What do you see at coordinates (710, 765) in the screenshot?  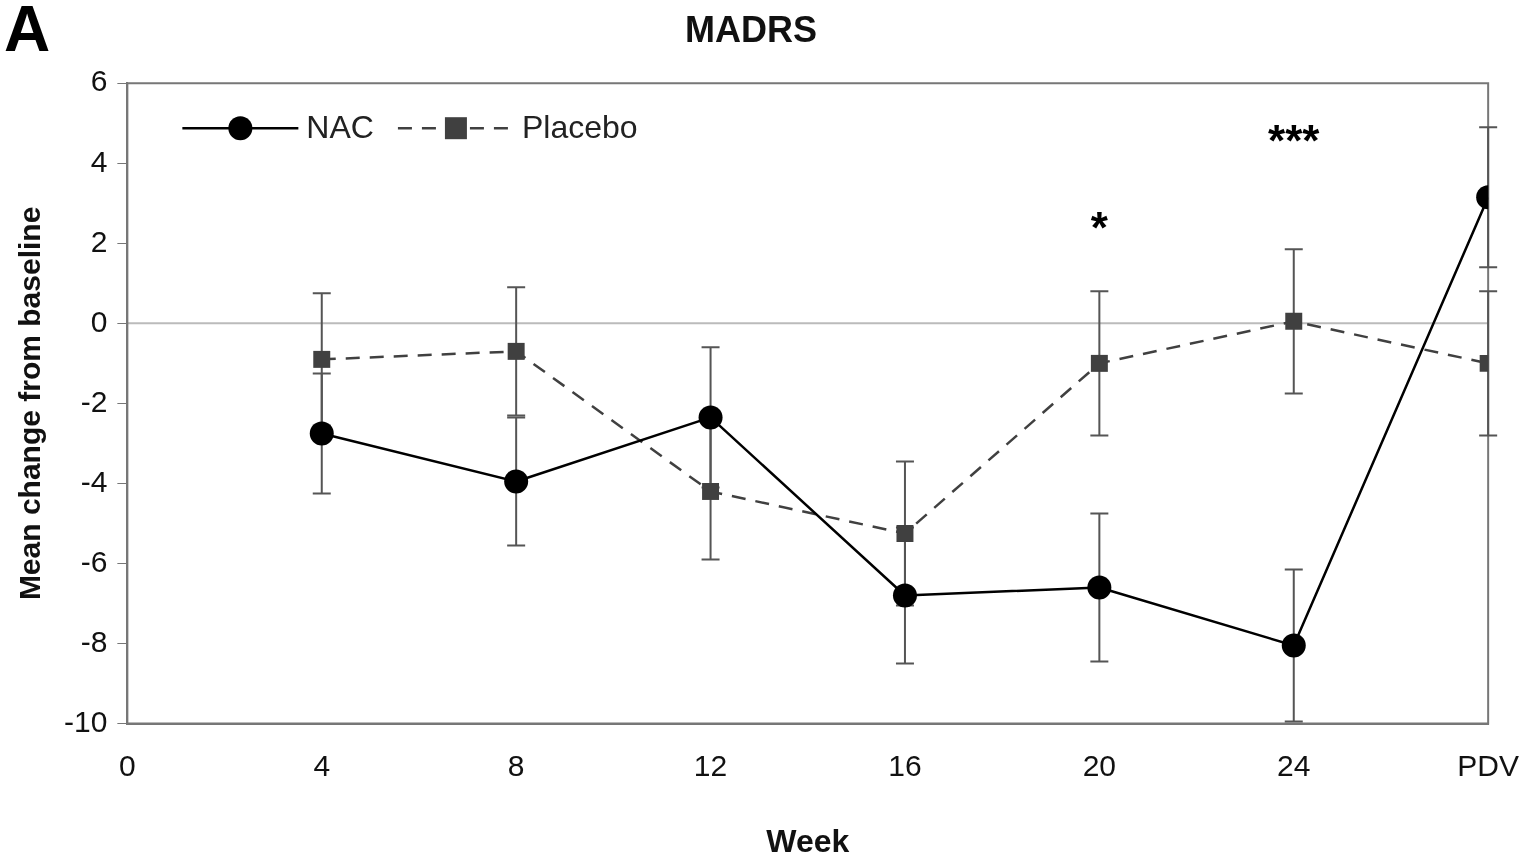 I see `x-tick-label: 12` at bounding box center [710, 765].